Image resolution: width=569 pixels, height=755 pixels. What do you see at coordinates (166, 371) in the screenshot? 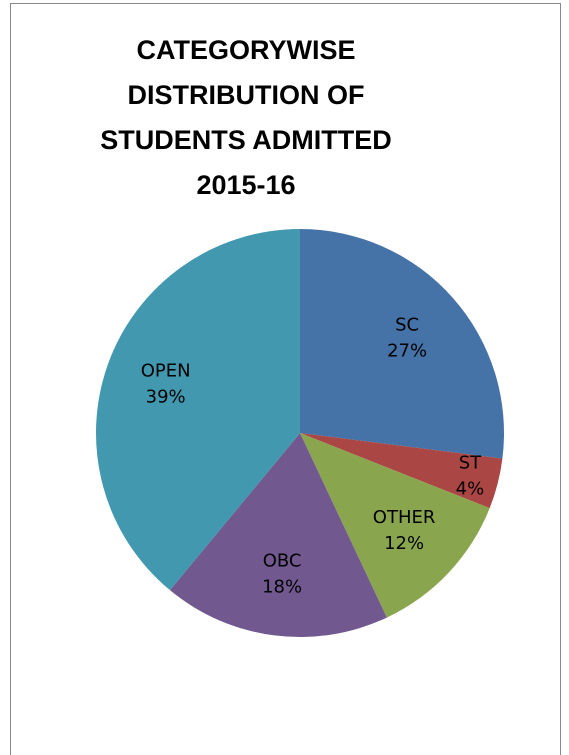
I see `slice-category-label: OPEN` at bounding box center [166, 371].